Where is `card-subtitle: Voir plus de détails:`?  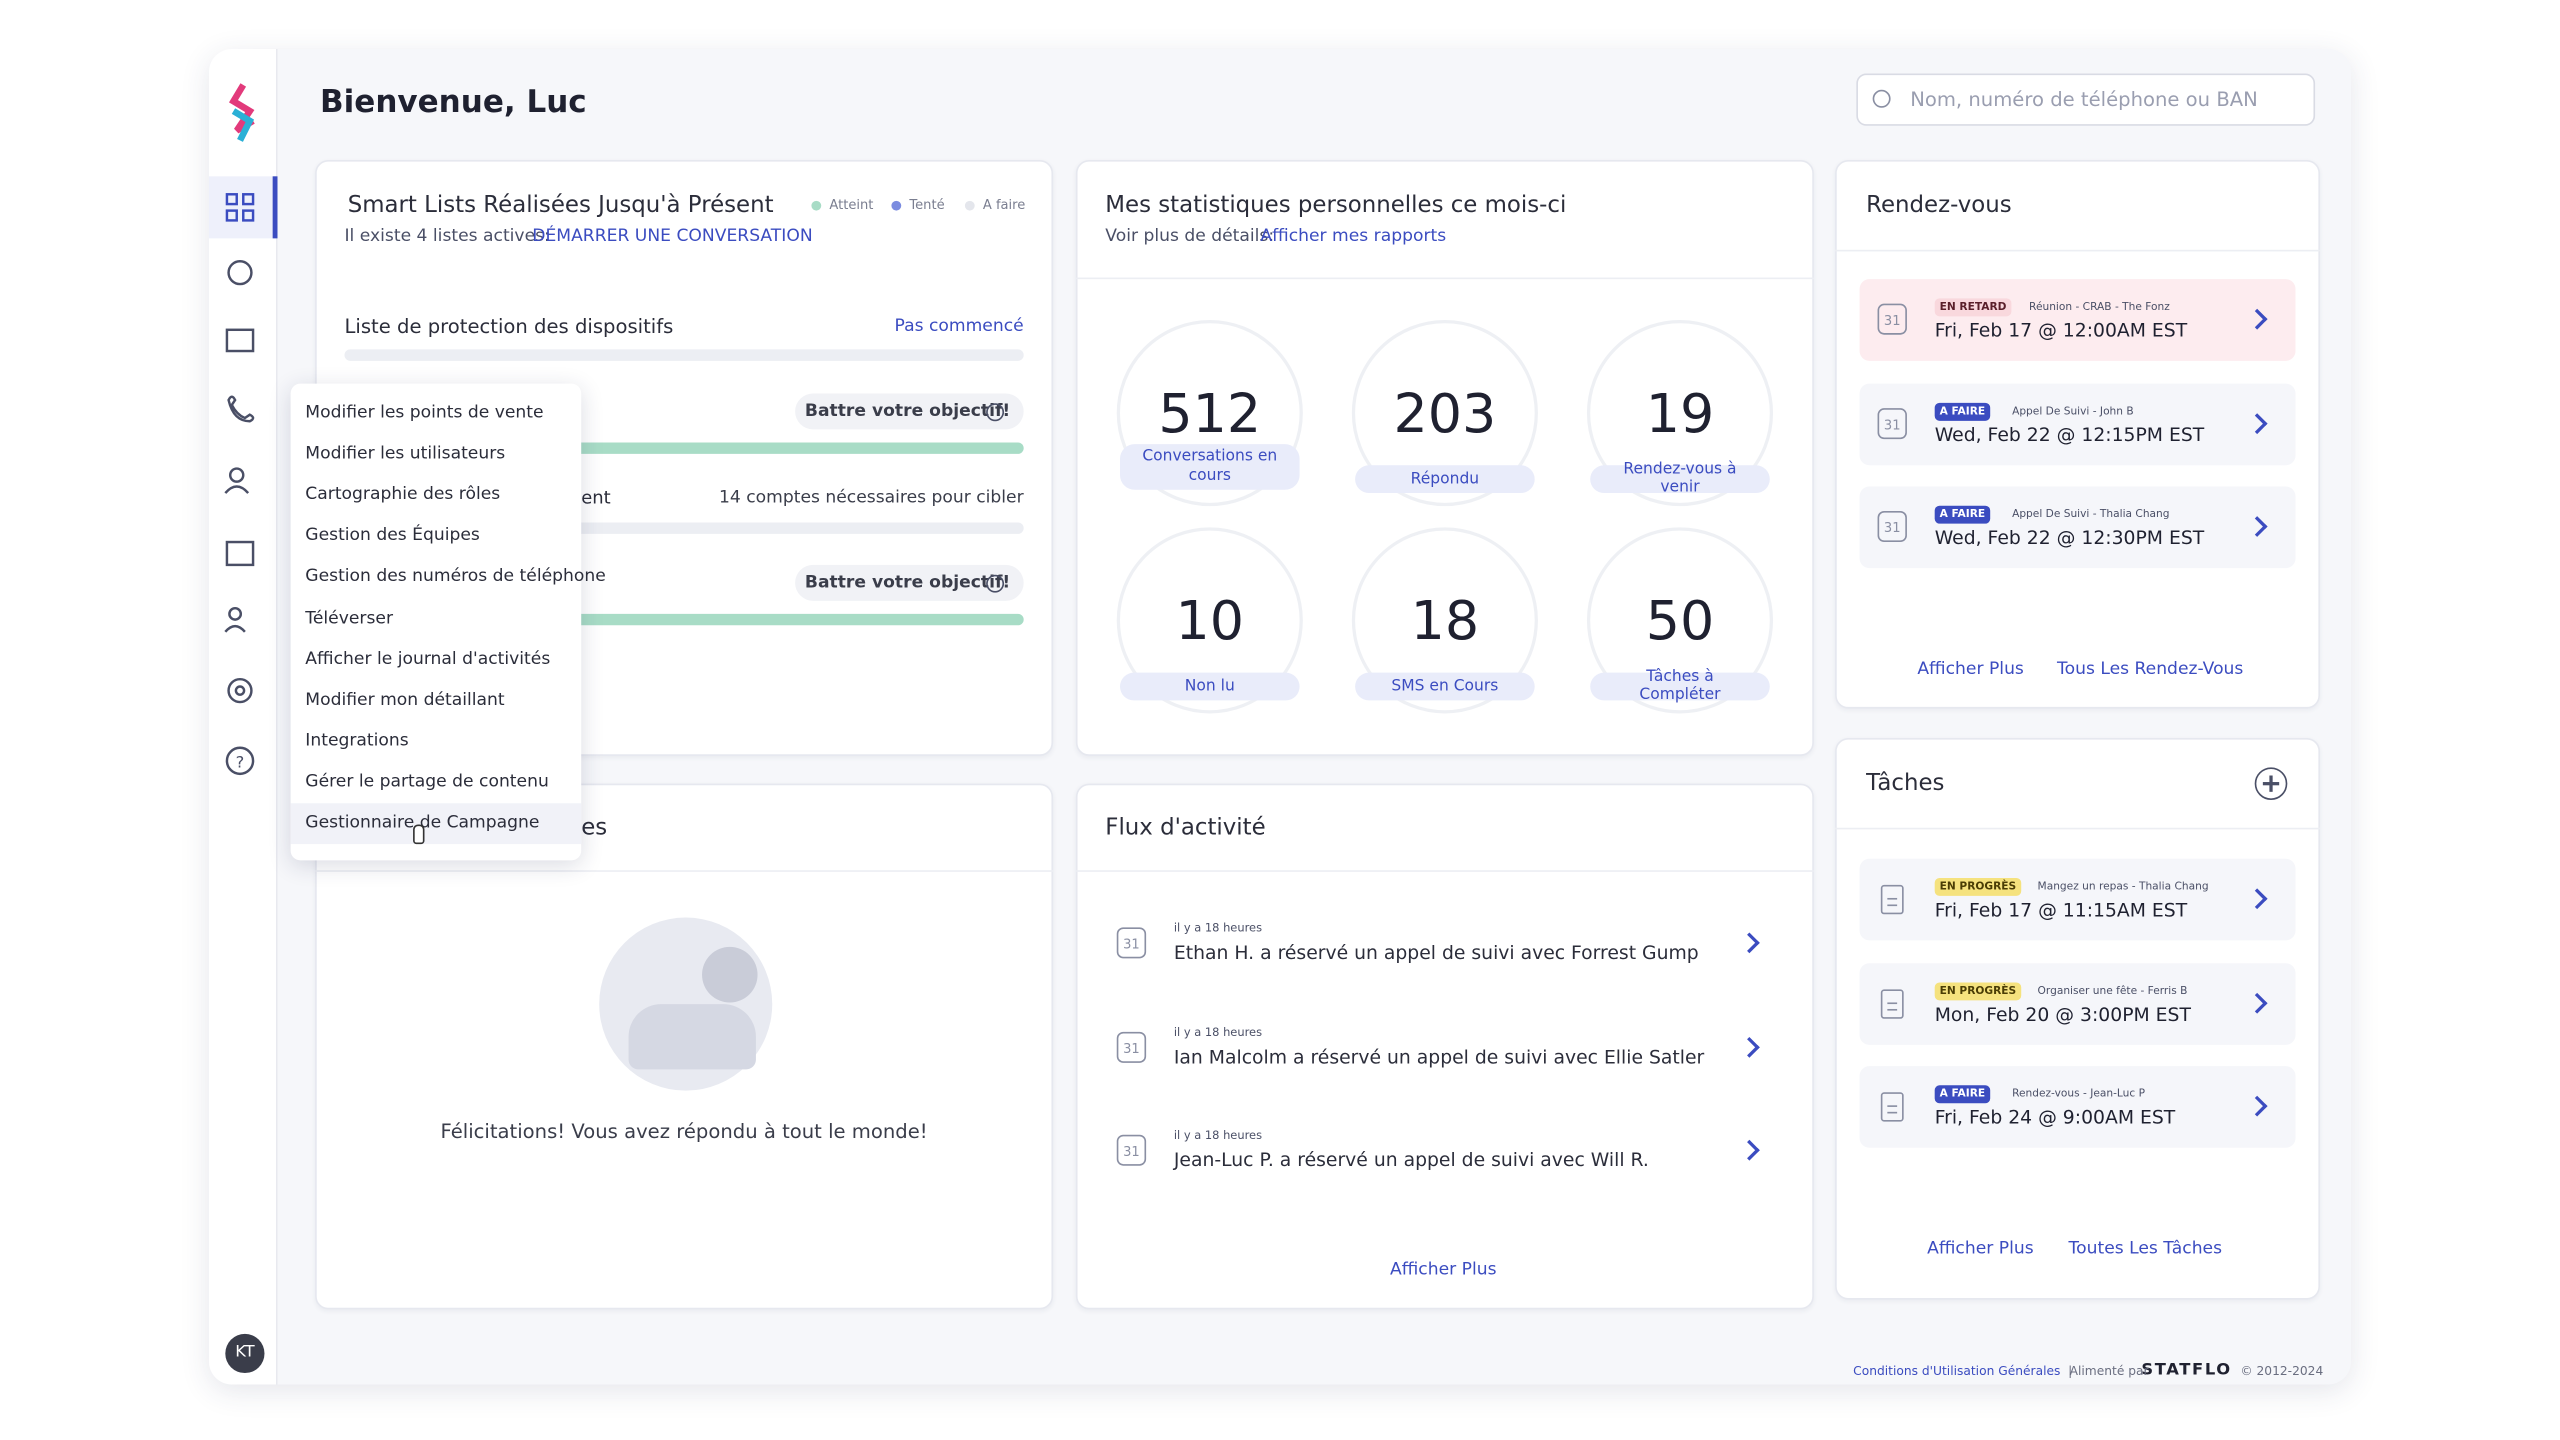 card-subtitle: Voir plus de détails: is located at coordinates (1190, 236).